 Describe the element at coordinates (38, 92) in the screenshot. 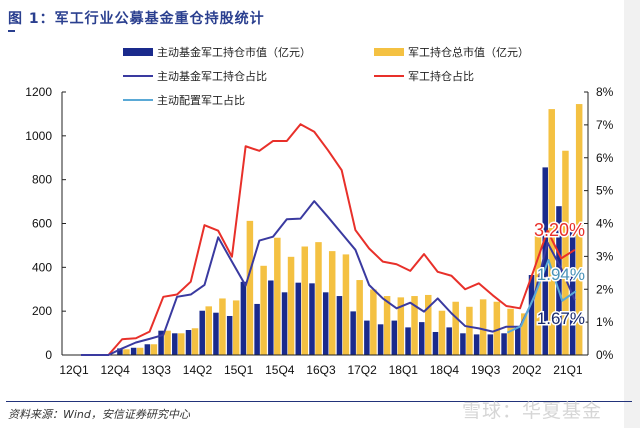

I see `left-axis-tick-label: 1200` at that location.